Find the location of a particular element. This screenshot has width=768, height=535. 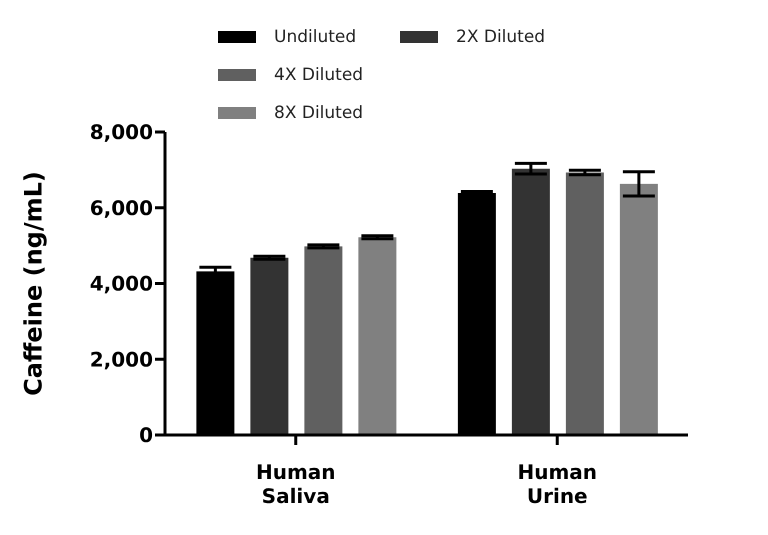

y-tick-label: 0 is located at coordinates (146, 435).